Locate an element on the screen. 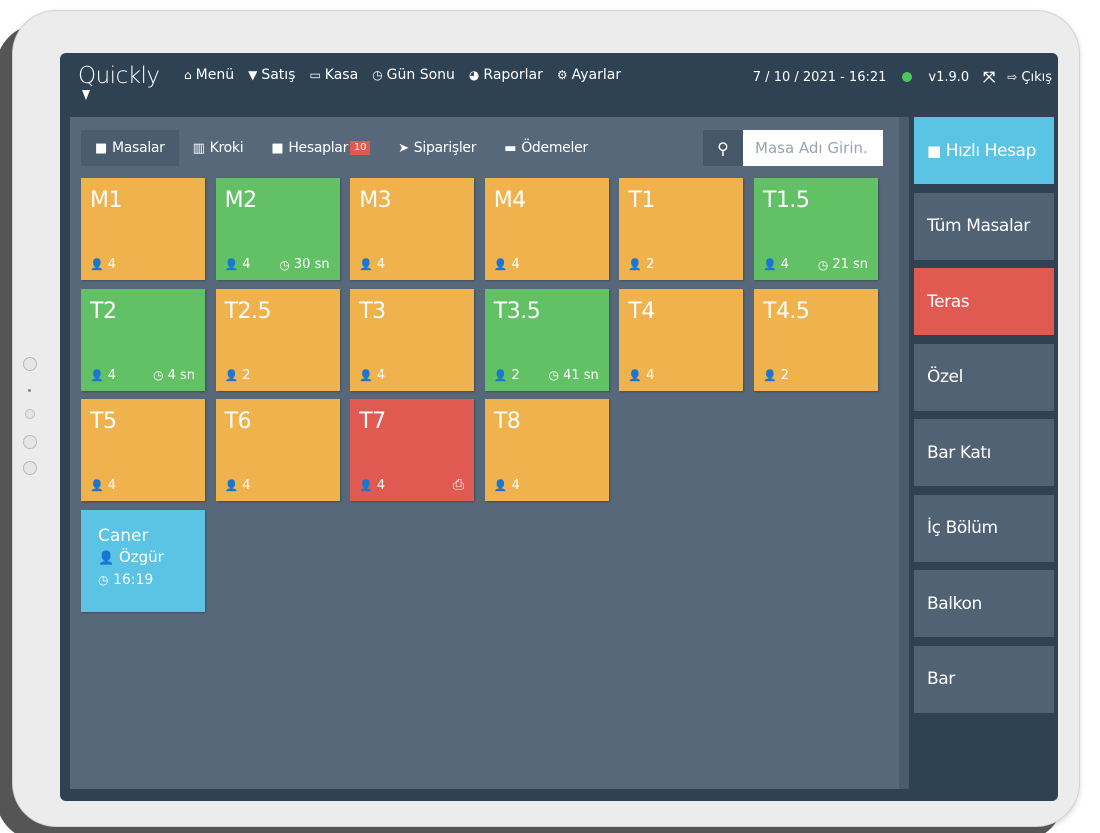  special-table-tile: Caner 👤 Özgür ◷ 16:19 is located at coordinates (143, 561).